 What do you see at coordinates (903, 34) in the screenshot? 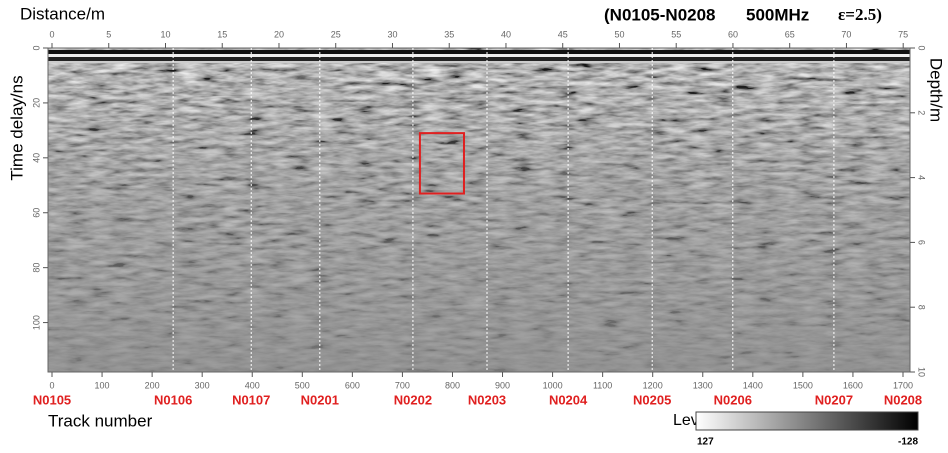
I see `x-tick-label: 75` at bounding box center [903, 34].